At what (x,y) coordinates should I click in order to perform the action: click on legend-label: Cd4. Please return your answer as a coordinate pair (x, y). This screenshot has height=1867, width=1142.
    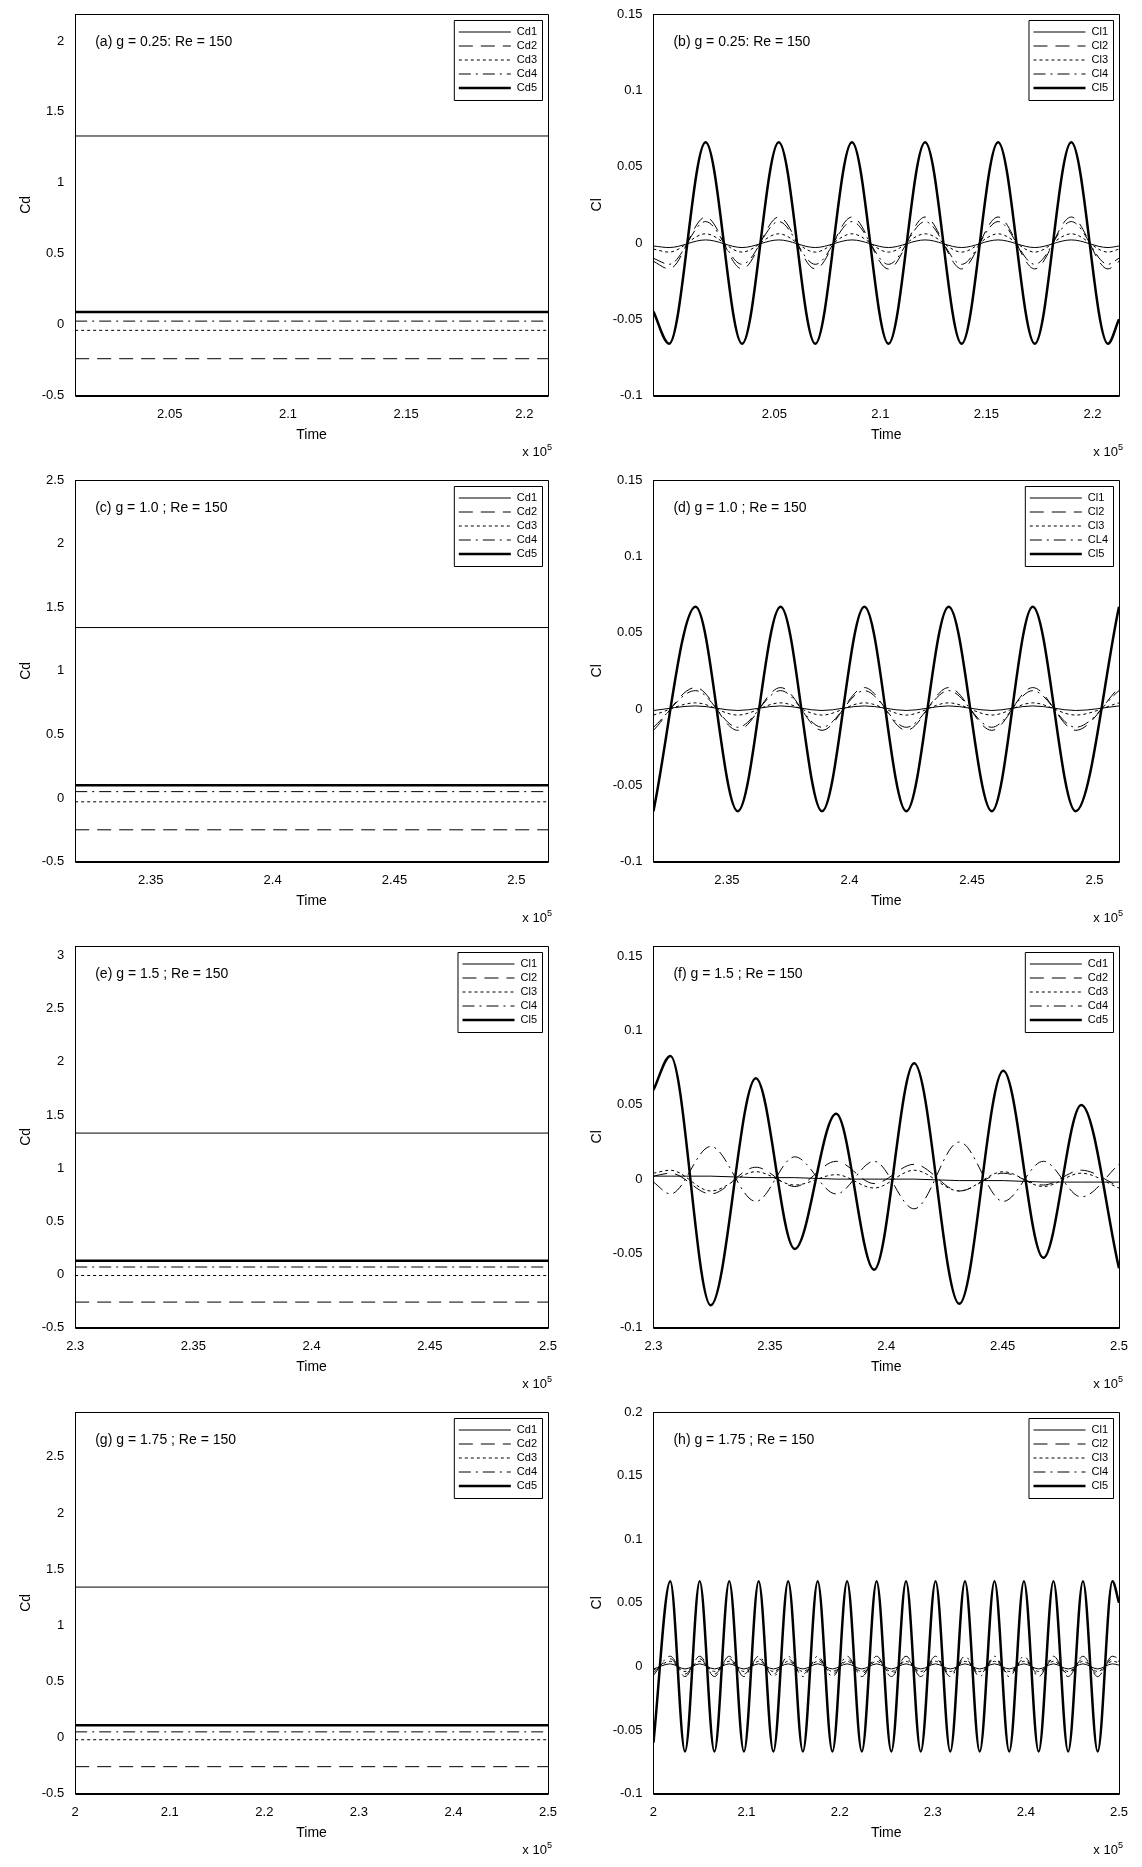
    Looking at the image, I should click on (527, 73).